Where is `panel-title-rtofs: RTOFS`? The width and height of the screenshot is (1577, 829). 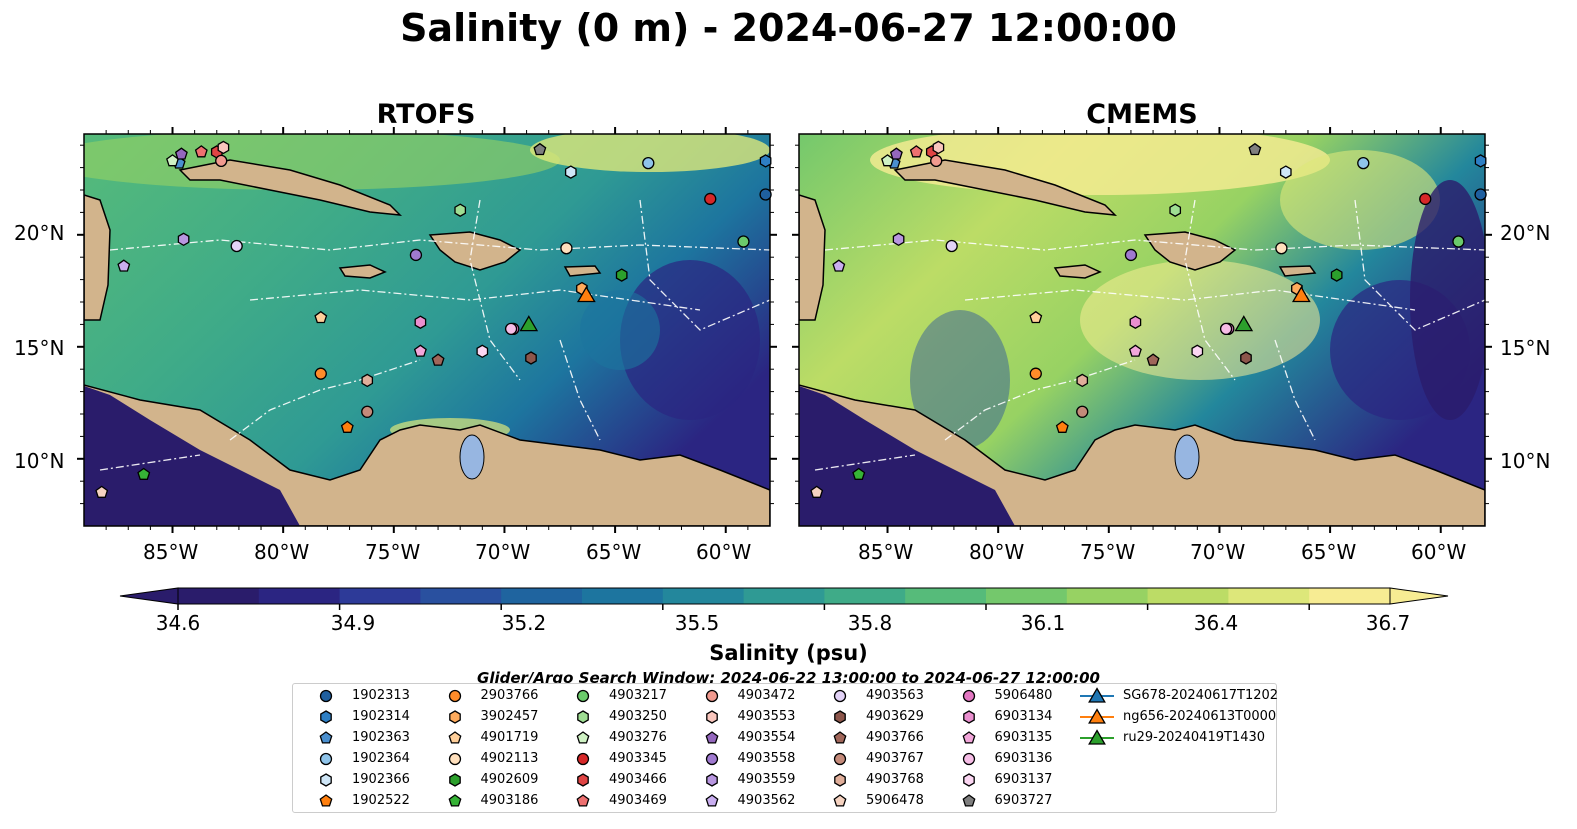
panel-title-rtofs: RTOFS is located at coordinates (426, 114).